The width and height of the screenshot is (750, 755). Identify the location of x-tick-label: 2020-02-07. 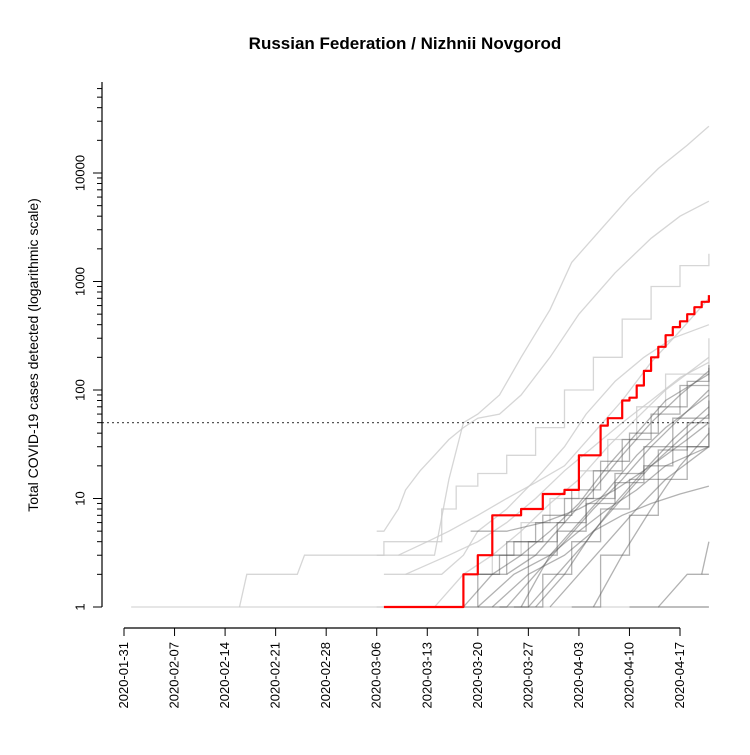
(174, 675).